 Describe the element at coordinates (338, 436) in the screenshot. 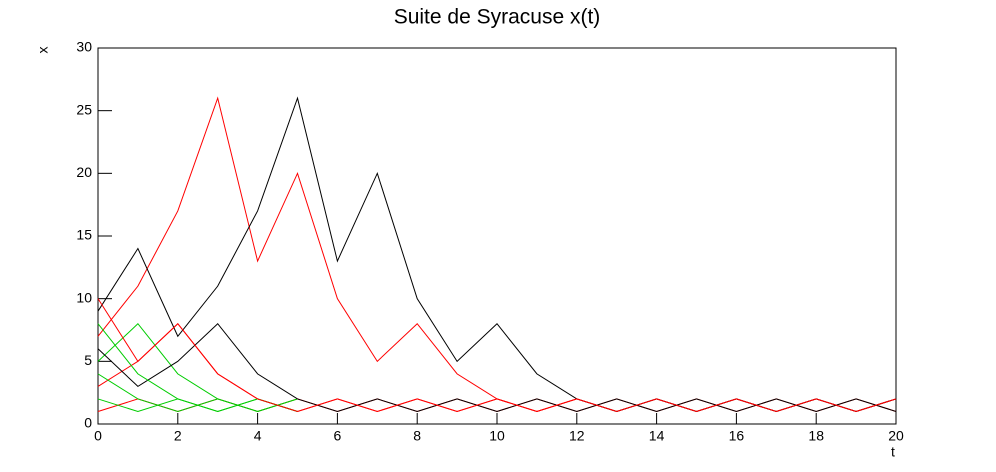

I see `x-tick-label: 6` at that location.